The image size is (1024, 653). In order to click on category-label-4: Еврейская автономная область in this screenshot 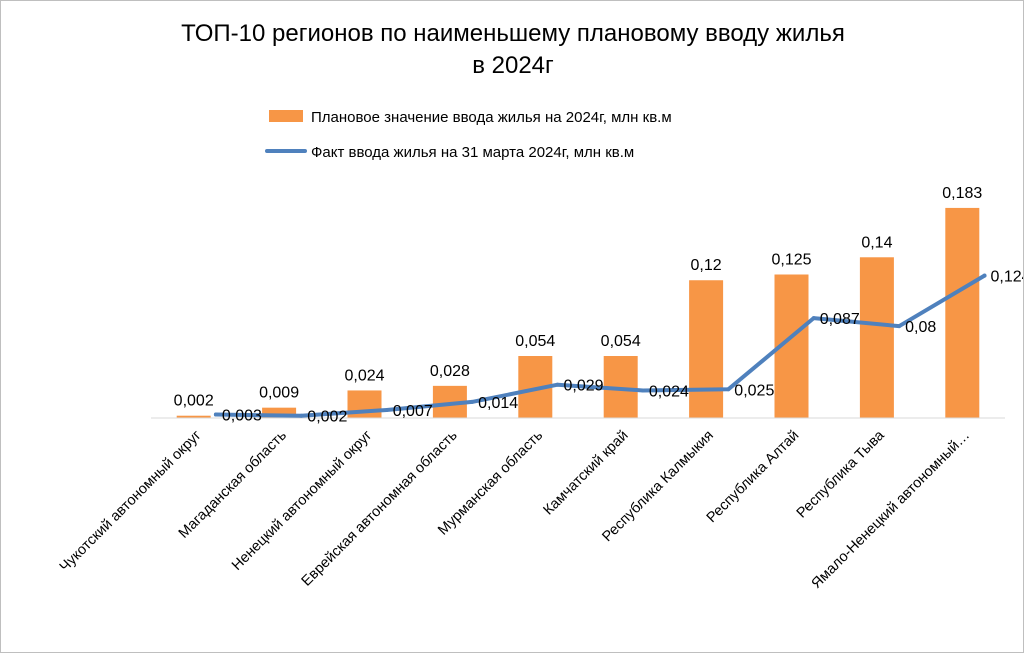, I will do `click(380, 509)`.